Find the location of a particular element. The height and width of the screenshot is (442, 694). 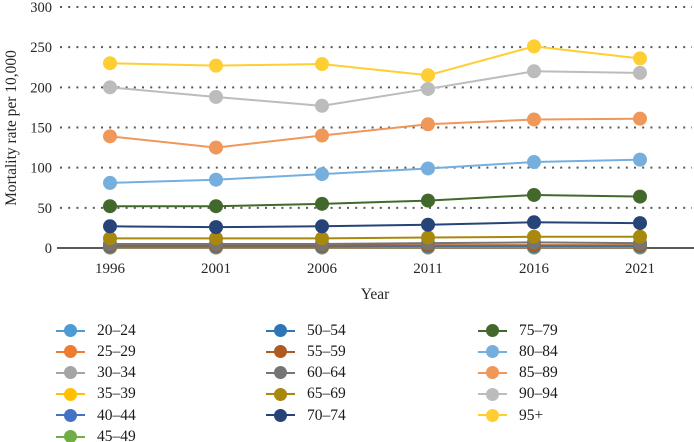

x-tick-label: 2021 is located at coordinates (640, 269).